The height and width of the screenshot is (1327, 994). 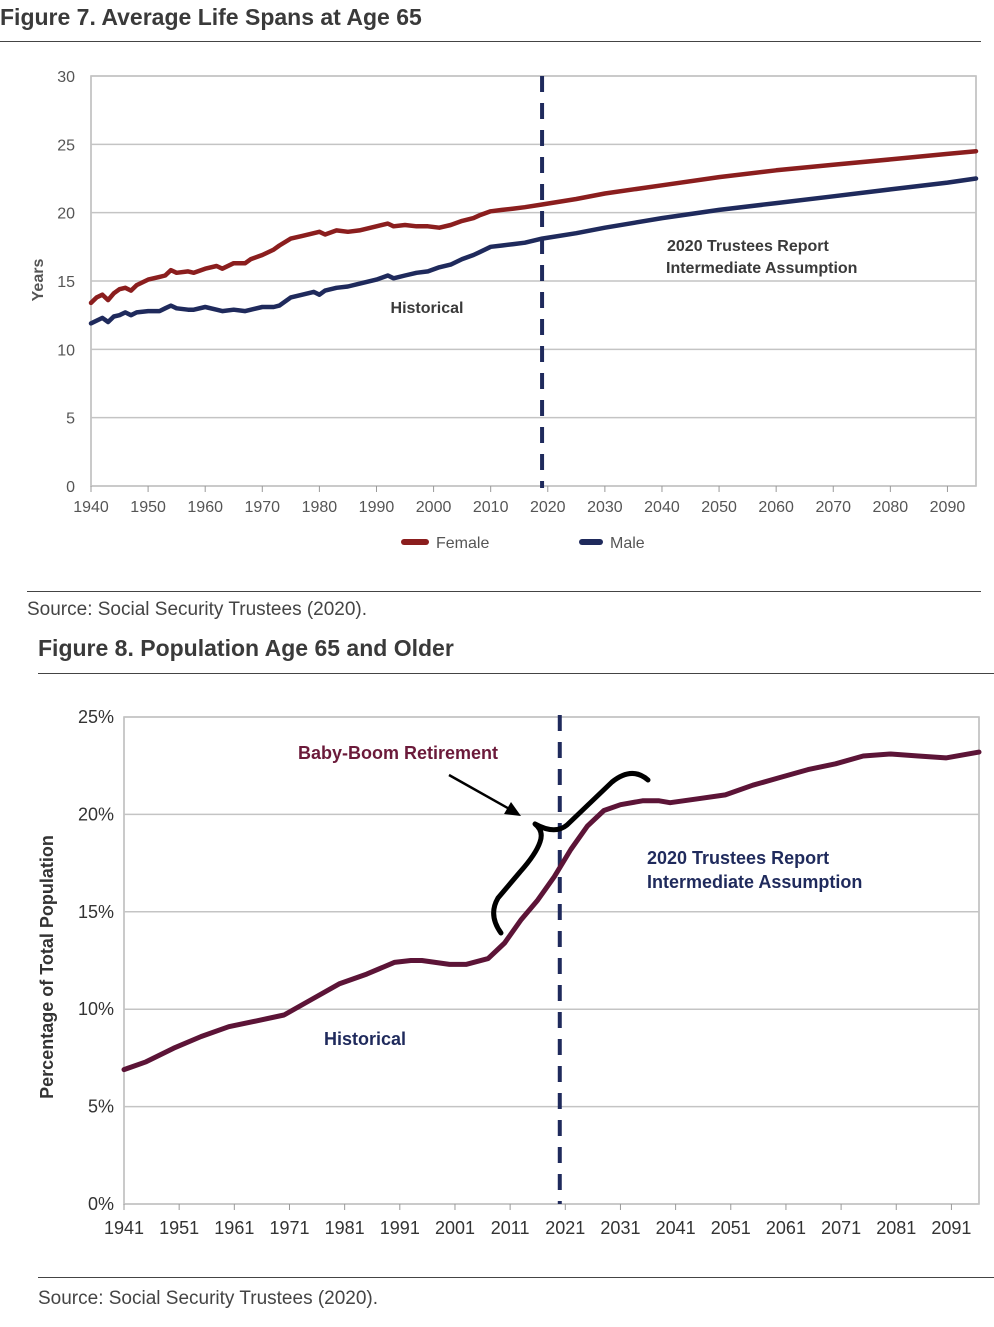 I want to click on baby-boom-retirement-label: Baby-Boom Retirement, so click(x=398, y=753).